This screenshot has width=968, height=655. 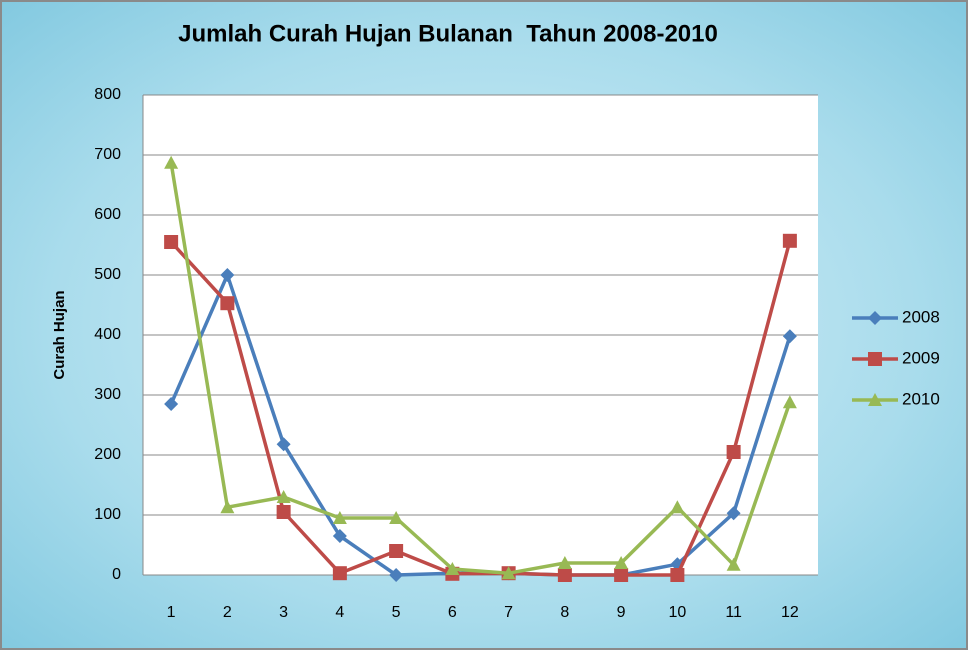 What do you see at coordinates (621, 612) in the screenshot?
I see `x-tick-label: 9` at bounding box center [621, 612].